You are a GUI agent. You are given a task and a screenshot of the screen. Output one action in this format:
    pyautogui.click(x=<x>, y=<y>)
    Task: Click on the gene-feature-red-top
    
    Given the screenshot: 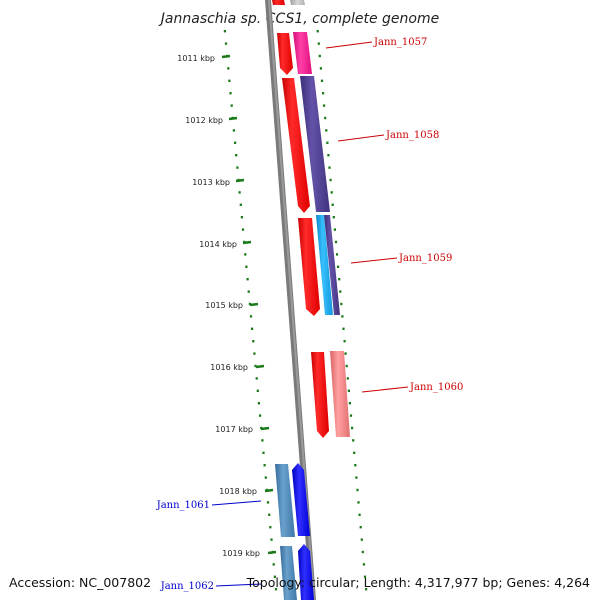 What is the action you would take?
    pyautogui.click(x=278, y=2)
    